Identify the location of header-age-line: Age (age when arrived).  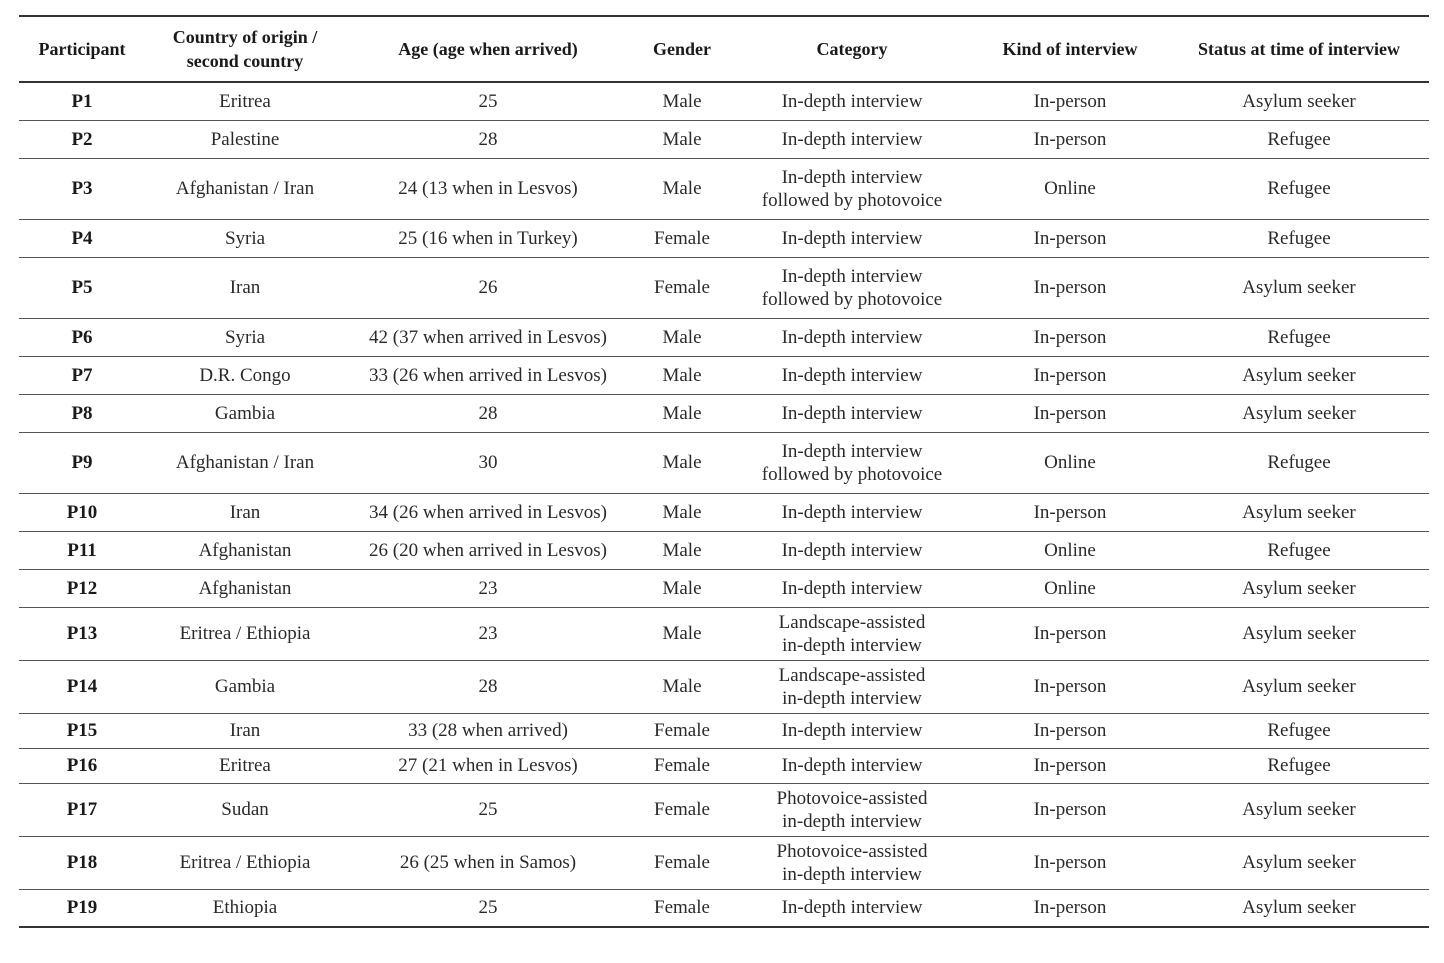
(488, 49).